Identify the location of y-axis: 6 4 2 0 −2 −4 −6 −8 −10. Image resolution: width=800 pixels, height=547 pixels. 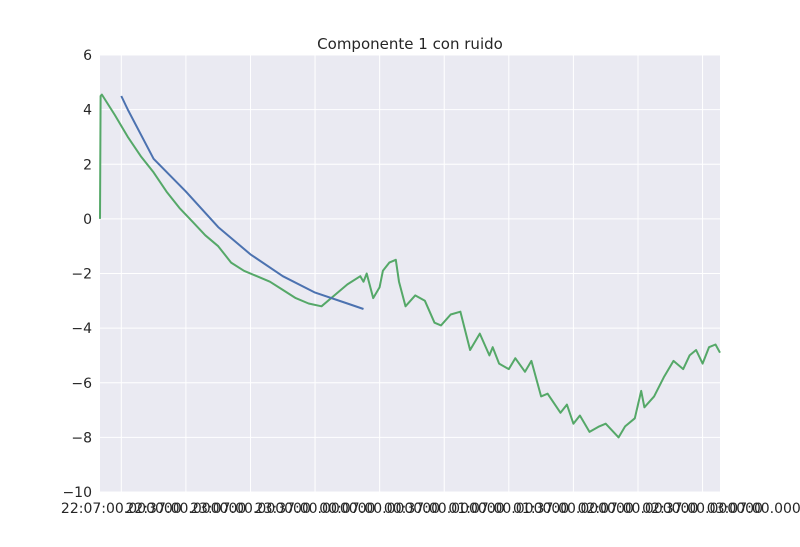
(77, 274).